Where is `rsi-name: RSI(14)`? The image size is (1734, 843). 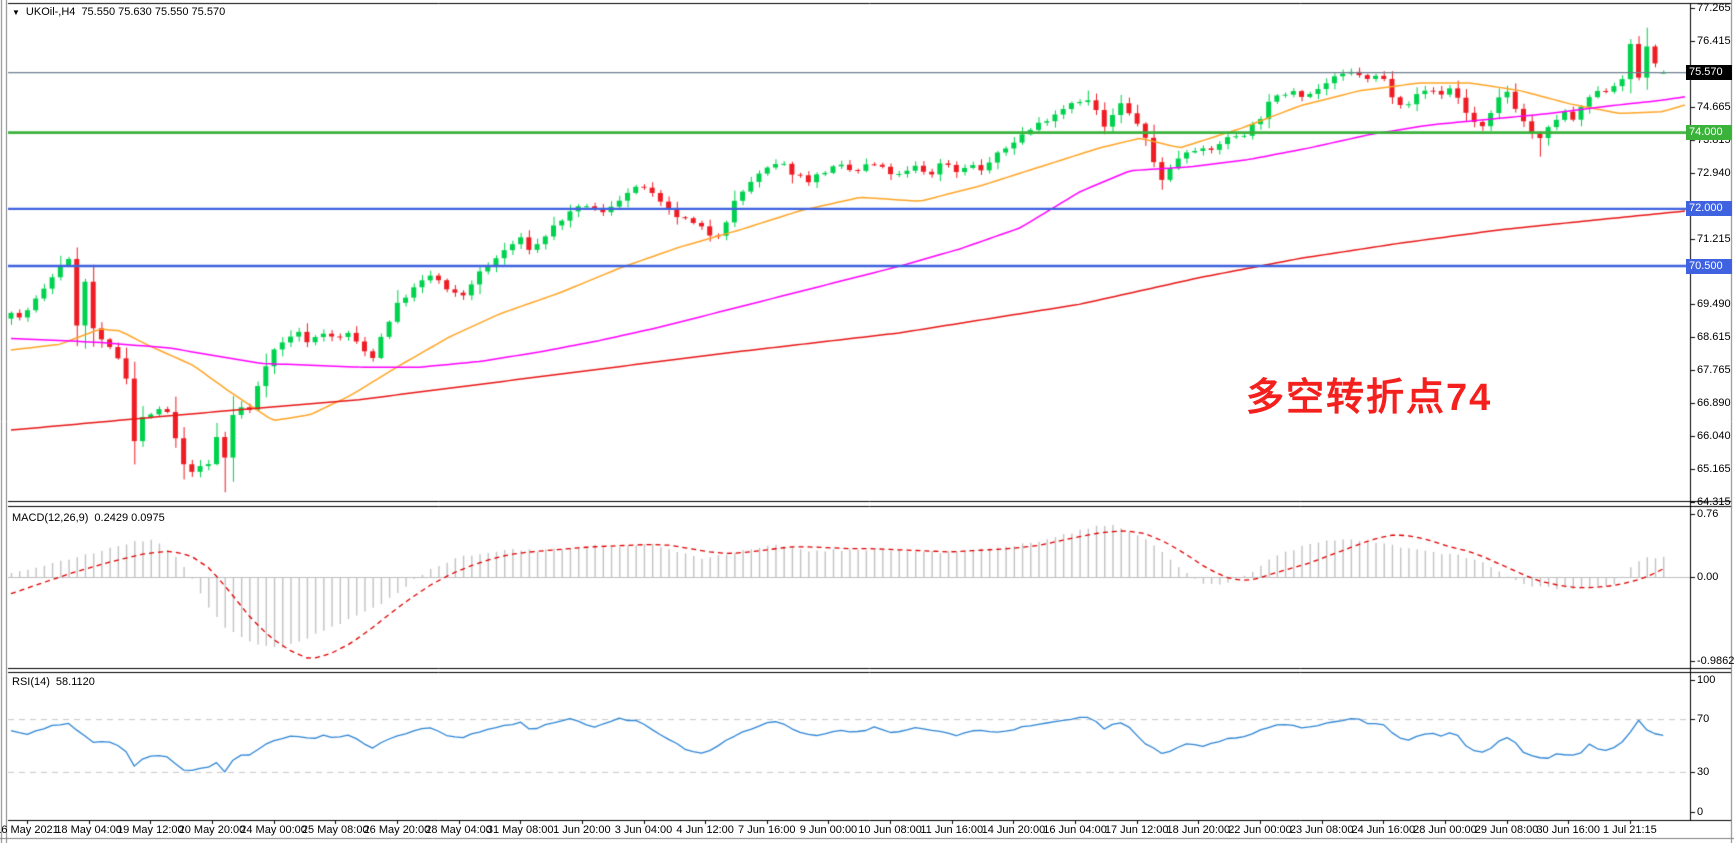
rsi-name: RSI(14) is located at coordinates (31, 682).